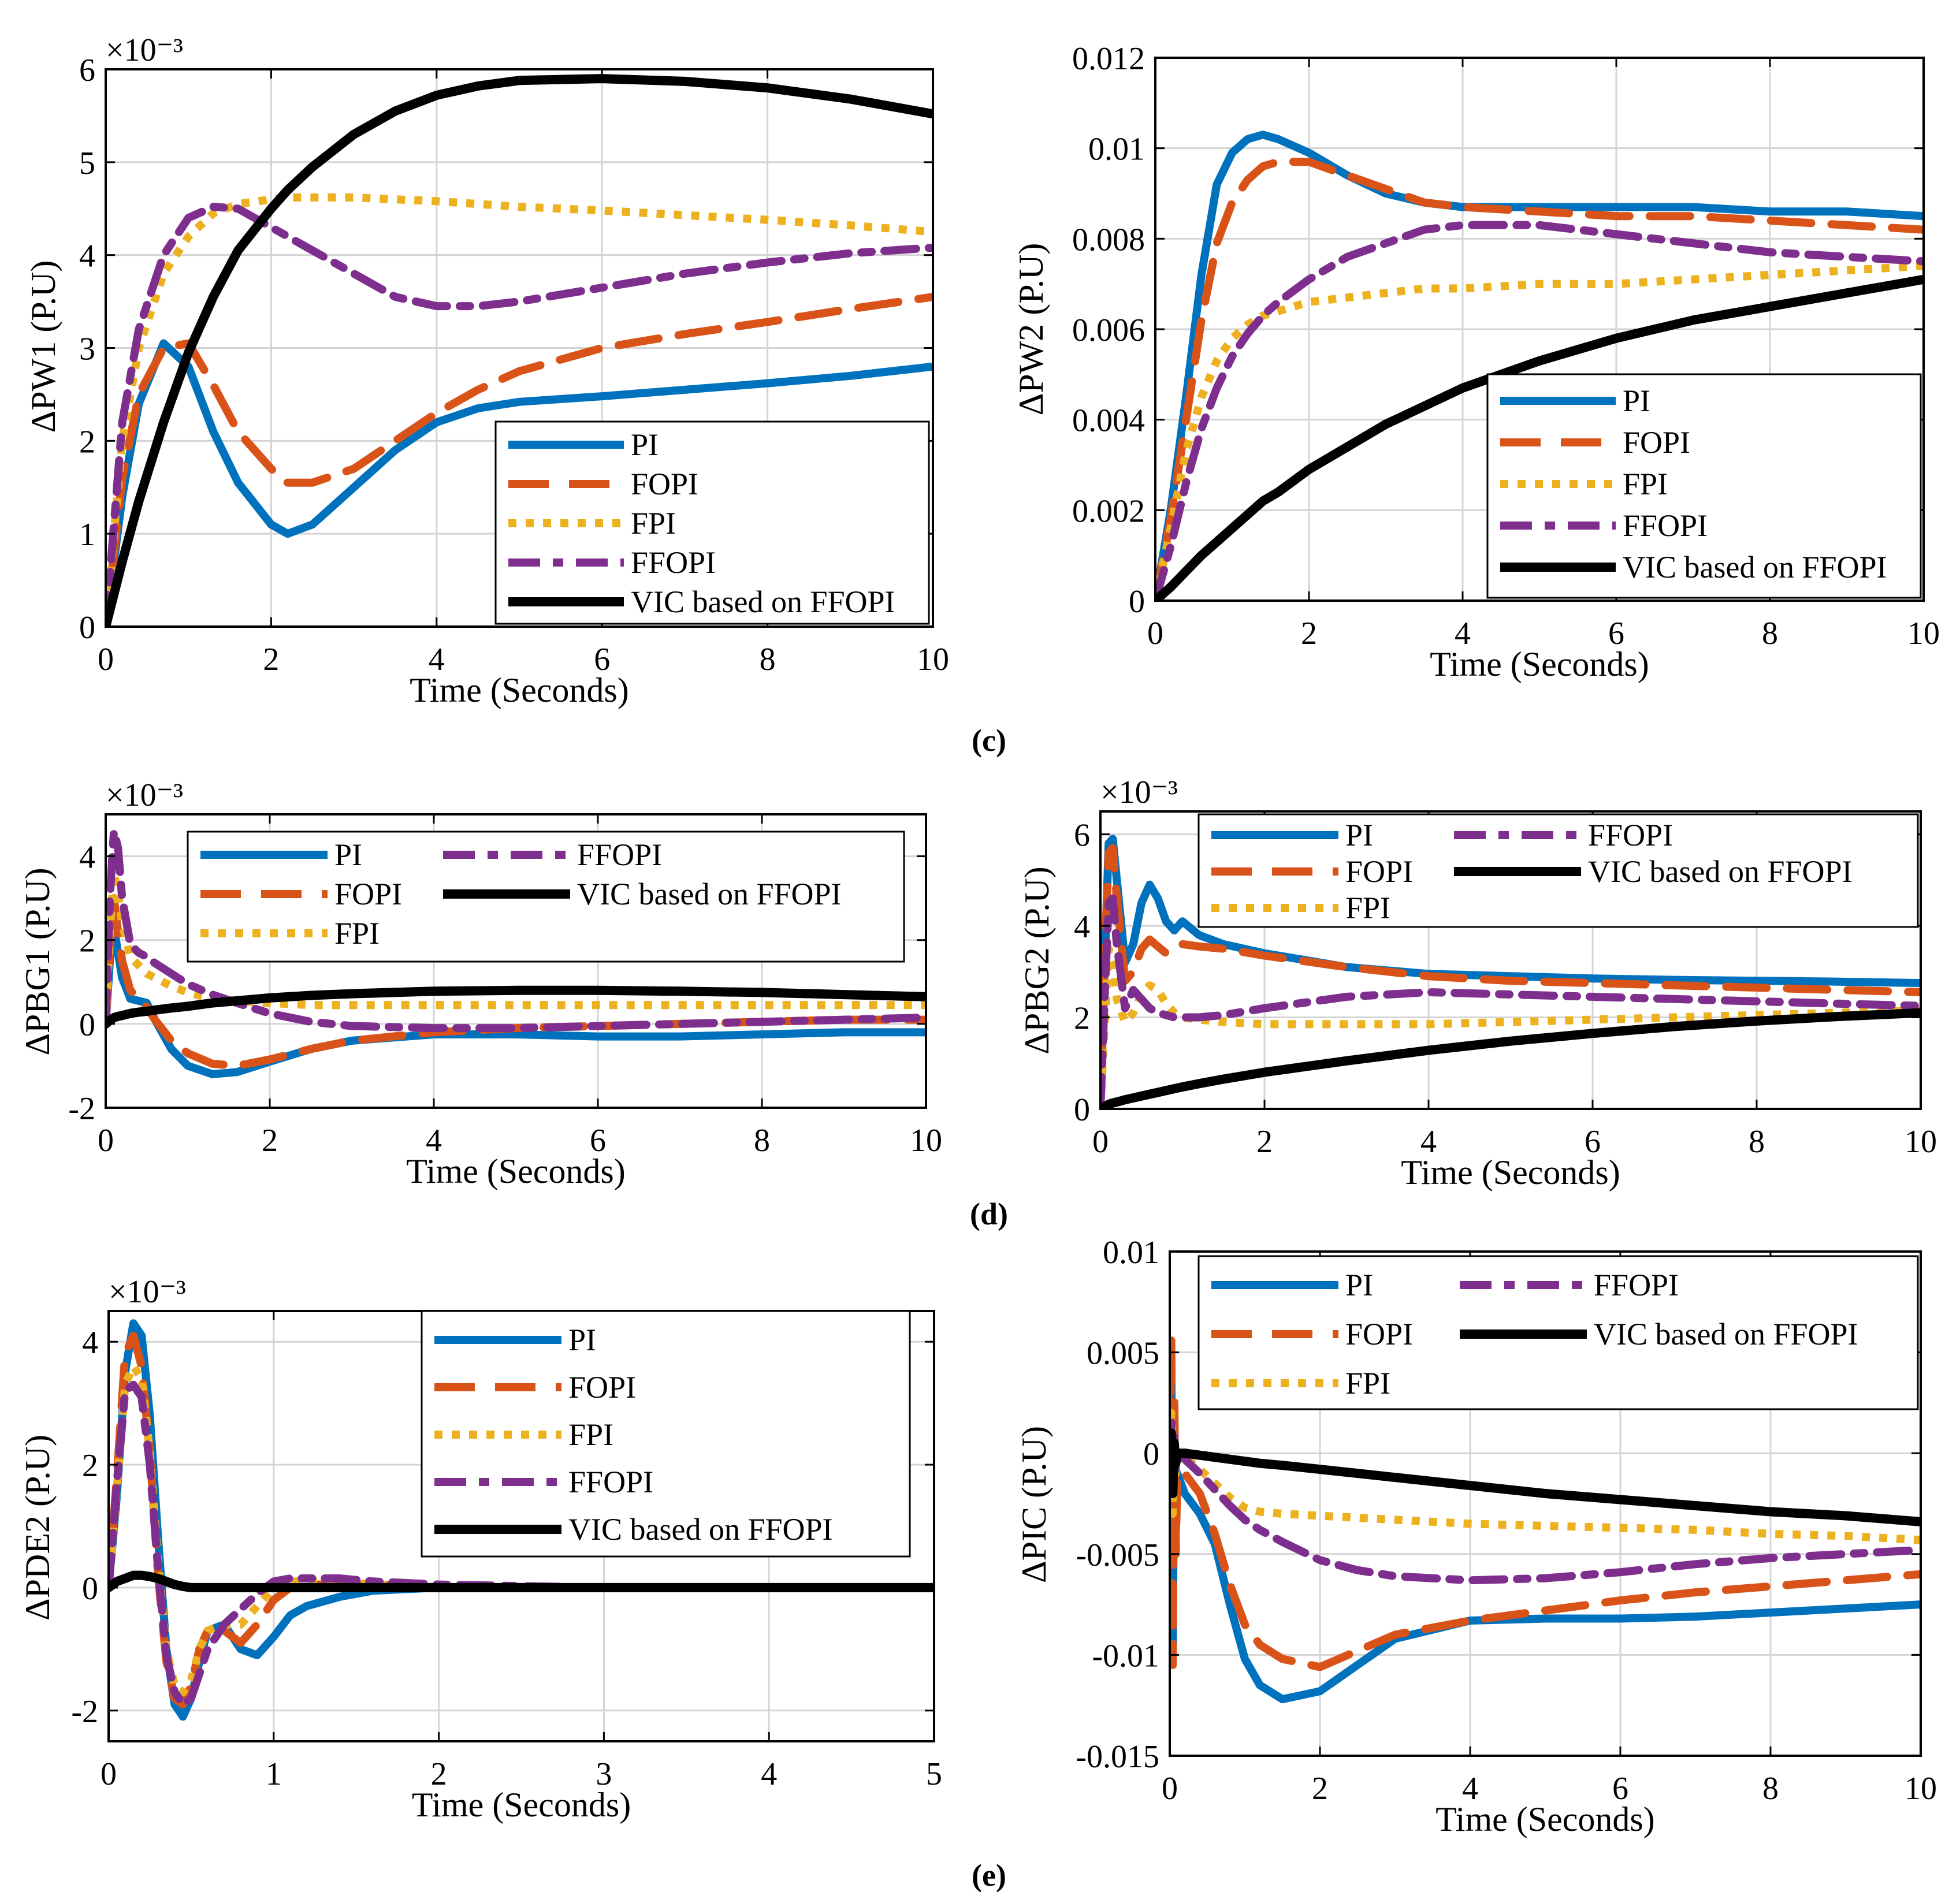 This screenshot has width=1960, height=1903. Describe the element at coordinates (934, 1774) in the screenshot. I see `x-tick-label: 5` at that location.